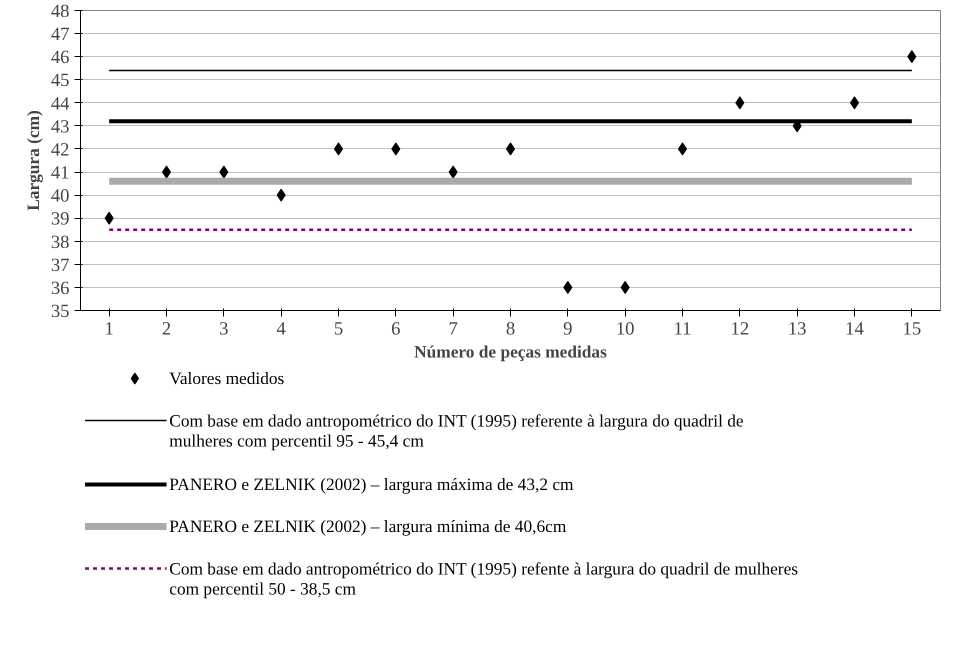 The height and width of the screenshot is (660, 974). What do you see at coordinates (60, 173) in the screenshot?
I see `y-tick-label: 41` at bounding box center [60, 173].